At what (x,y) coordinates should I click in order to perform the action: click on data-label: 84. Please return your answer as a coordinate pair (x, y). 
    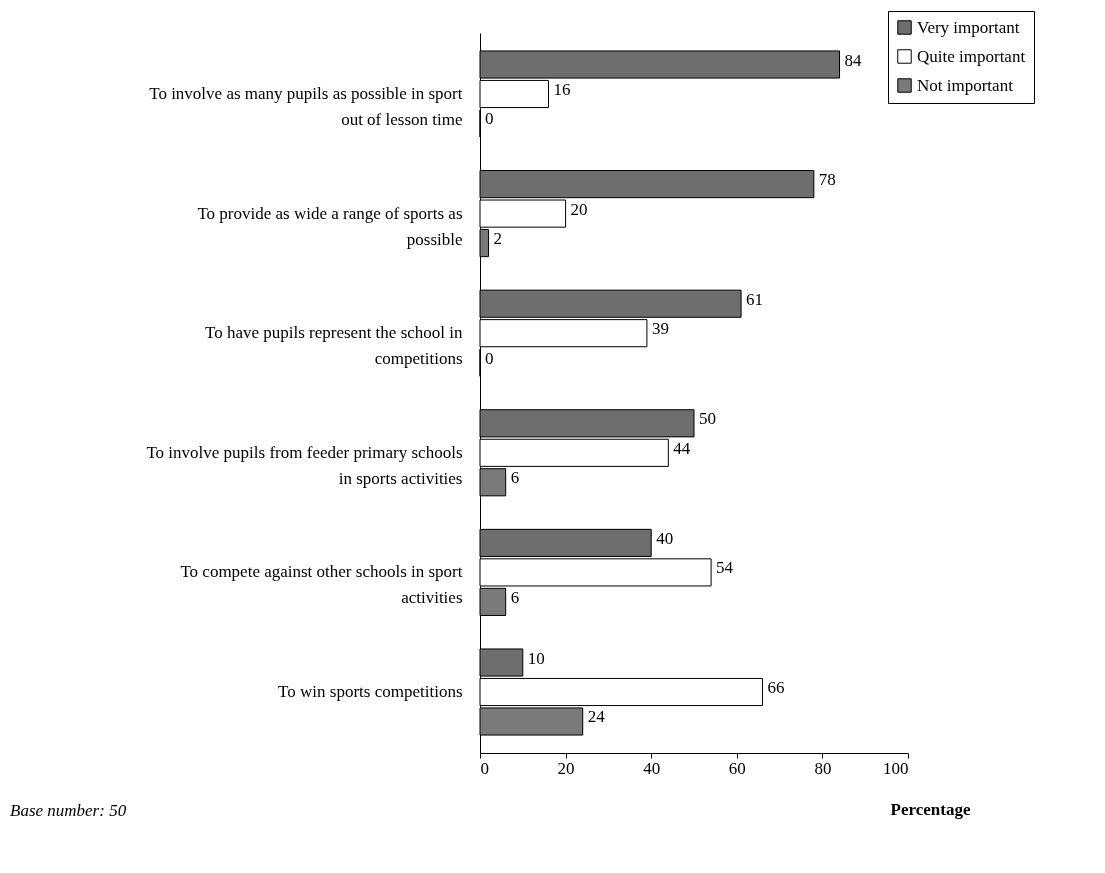
    Looking at the image, I should click on (853, 60).